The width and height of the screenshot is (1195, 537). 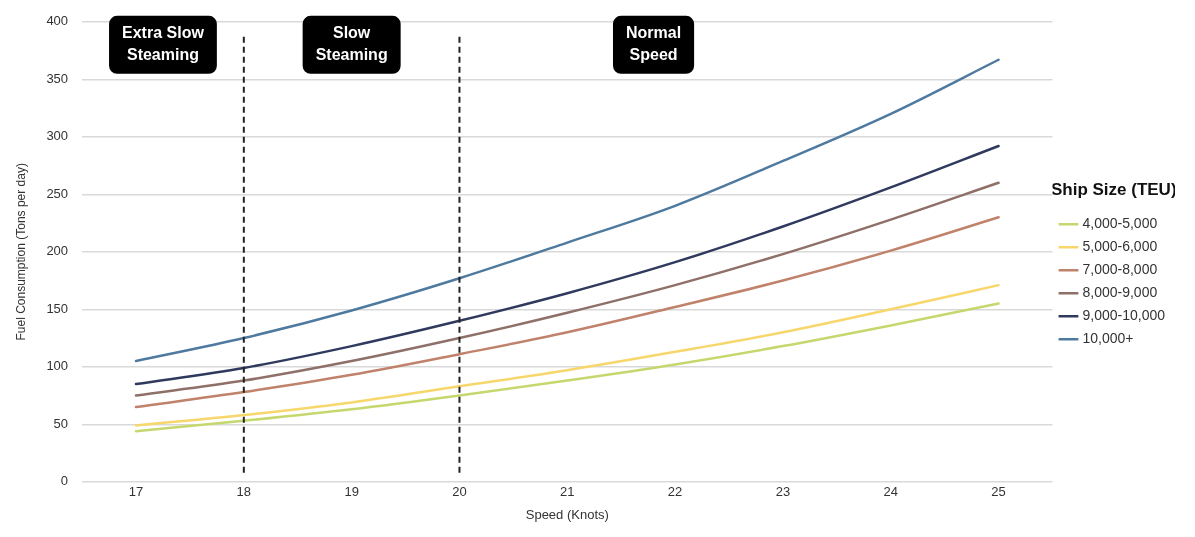 I want to click on x-tick-label: 20, so click(x=459, y=492).